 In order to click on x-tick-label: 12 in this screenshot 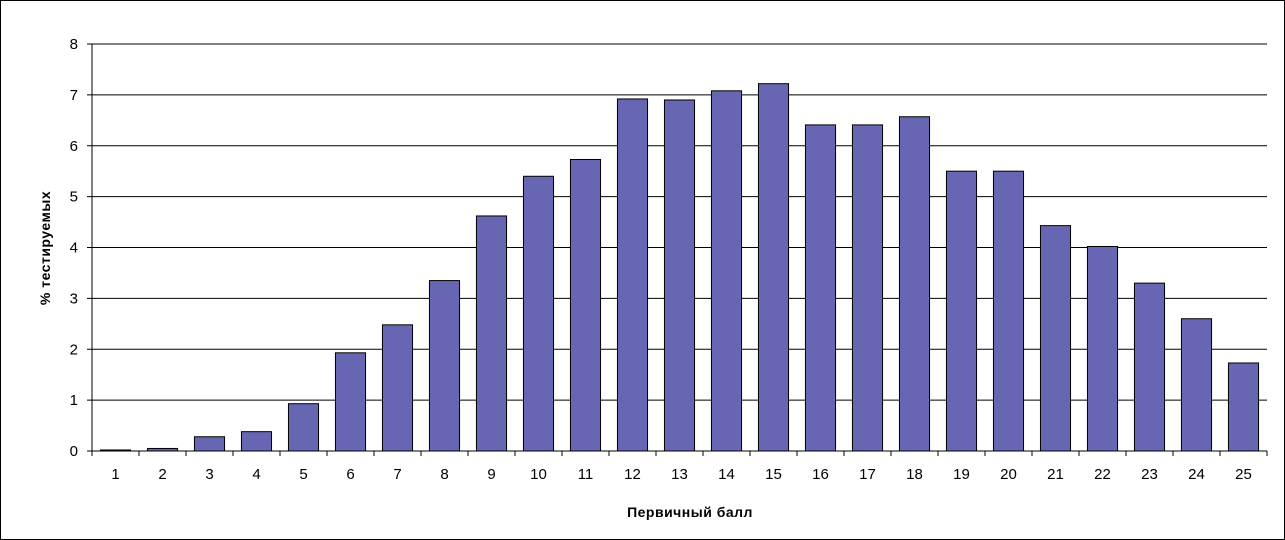, I will do `click(632, 474)`.